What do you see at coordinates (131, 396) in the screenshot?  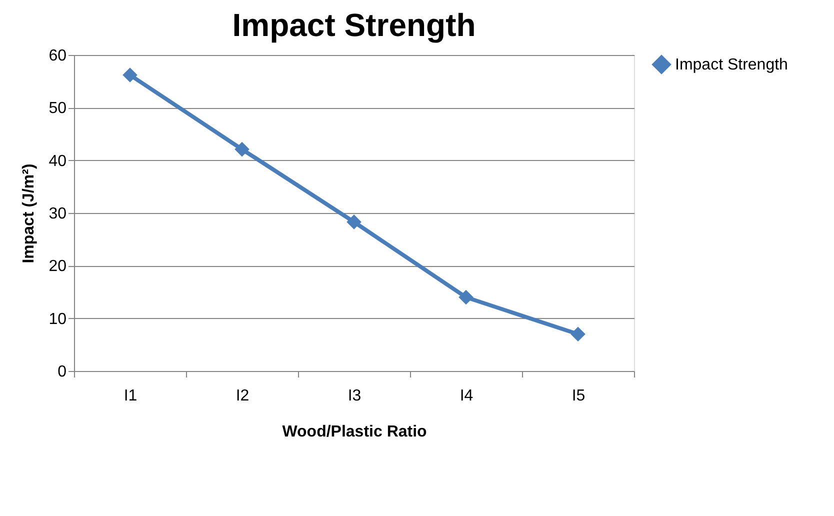 I see `x-tick-label: I1` at bounding box center [131, 396].